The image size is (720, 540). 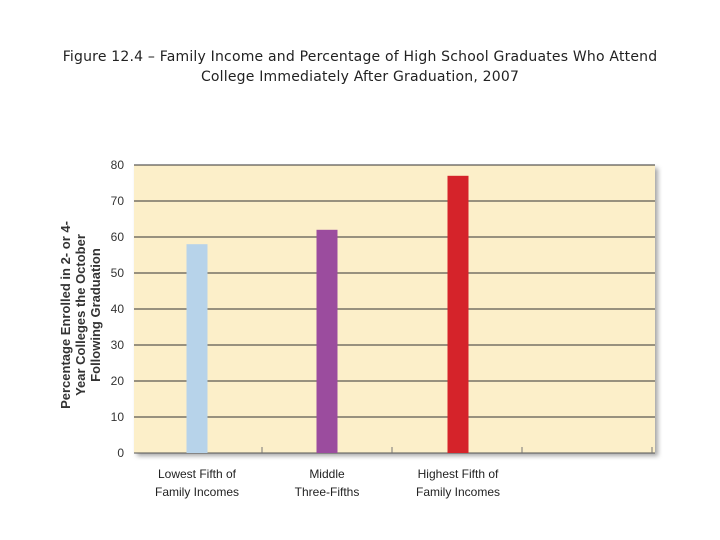 What do you see at coordinates (118, 201) in the screenshot?
I see `y-tick-label: 70` at bounding box center [118, 201].